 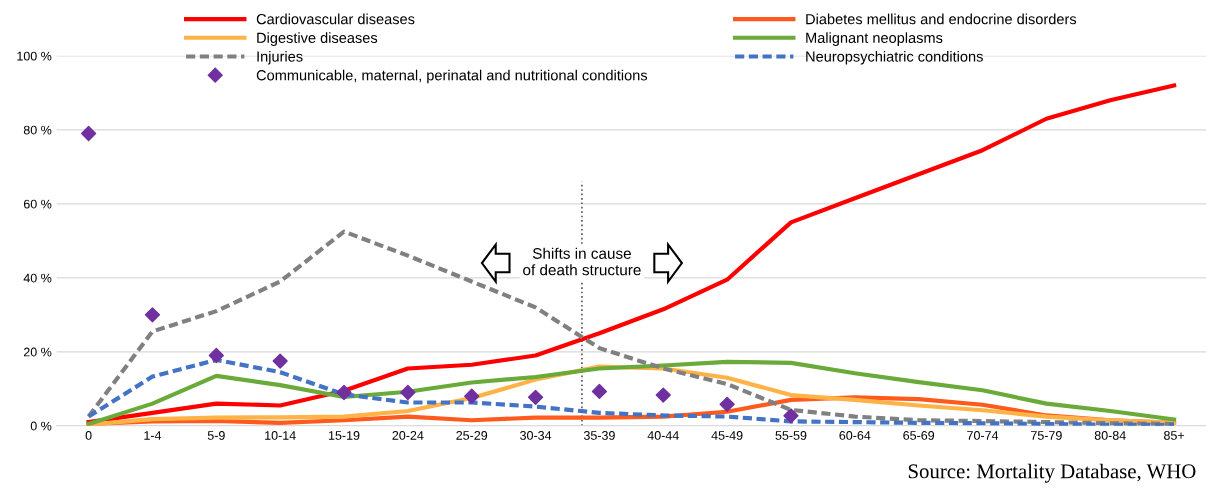 I want to click on x-tick-label: 40-44, so click(x=663, y=435).